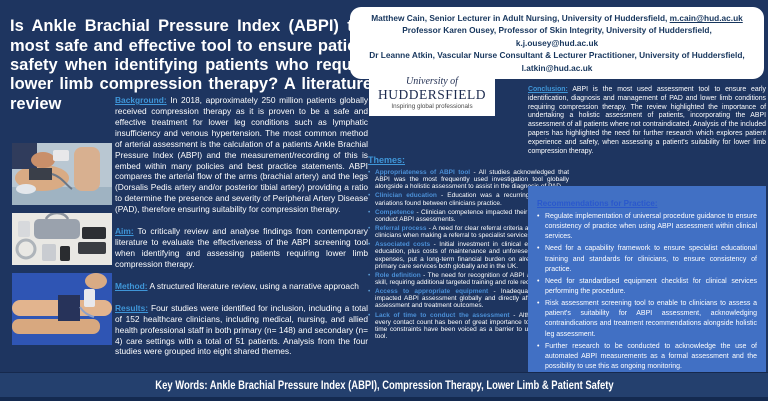  What do you see at coordinates (432, 82) in the screenshot?
I see `logo-university-of: University of` at bounding box center [432, 82].